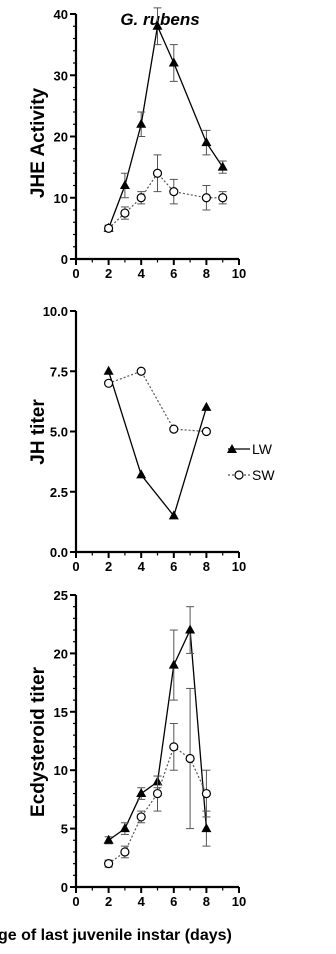  I want to click on series-line-lw, so click(157, 444).